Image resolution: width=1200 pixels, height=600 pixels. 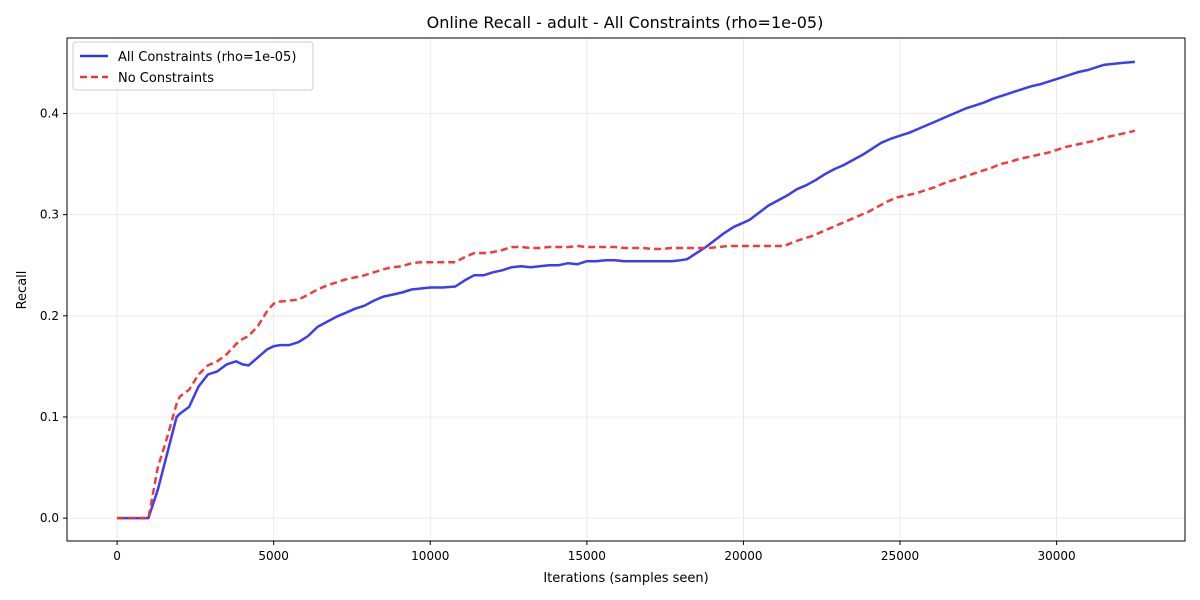 What do you see at coordinates (49, 316) in the screenshot?
I see `y-tick-label: 0.2` at bounding box center [49, 316].